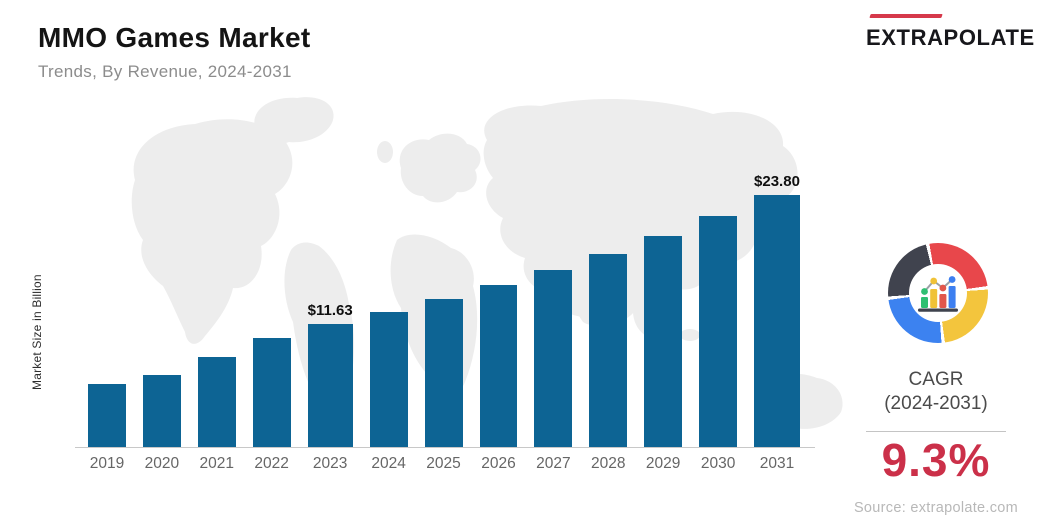 The width and height of the screenshot is (1056, 528). I want to click on bar-2022, so click(271, 392).